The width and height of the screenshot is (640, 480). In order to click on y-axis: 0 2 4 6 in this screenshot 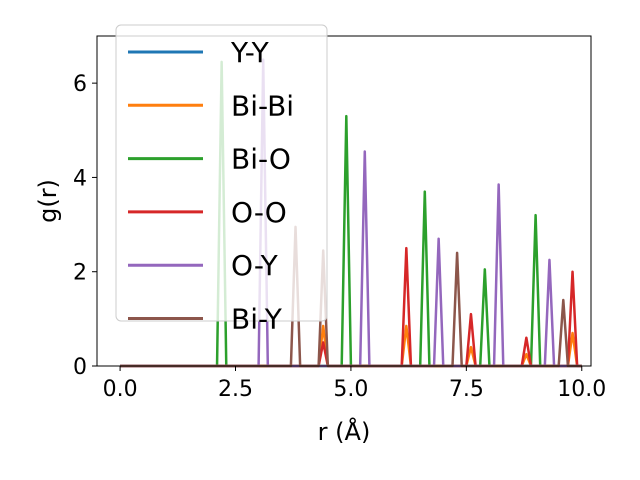, I will do `click(85, 226)`.